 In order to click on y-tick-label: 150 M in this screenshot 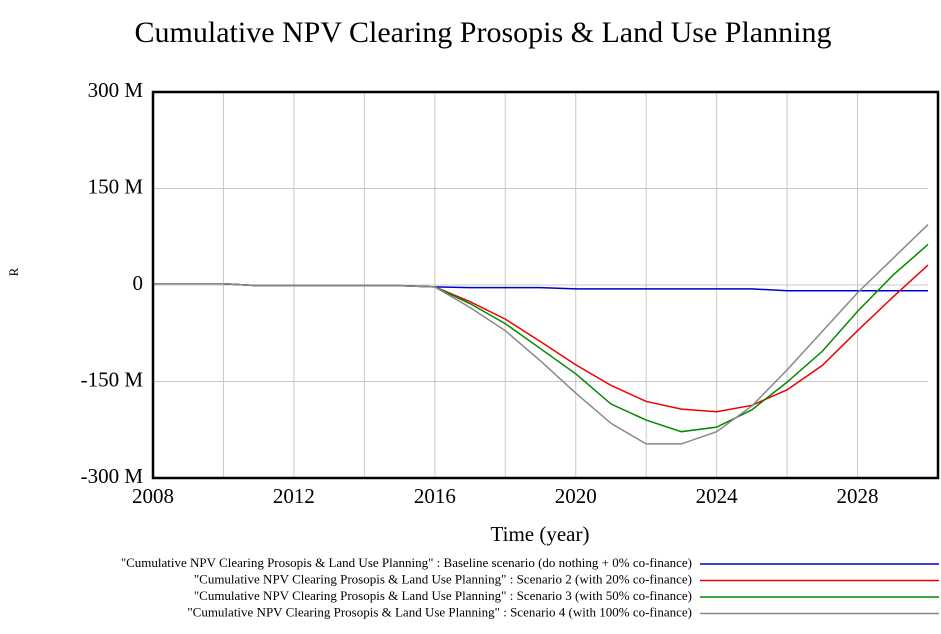, I will do `click(116, 186)`.